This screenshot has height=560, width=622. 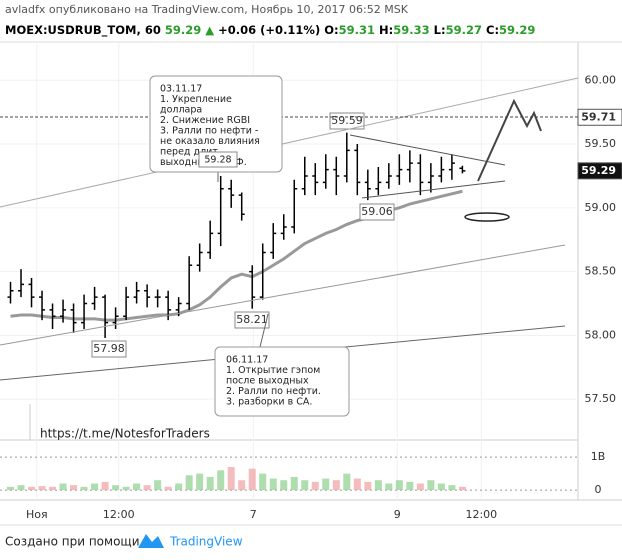 I want to click on note-line: 1. Укрепление, so click(x=196, y=99).